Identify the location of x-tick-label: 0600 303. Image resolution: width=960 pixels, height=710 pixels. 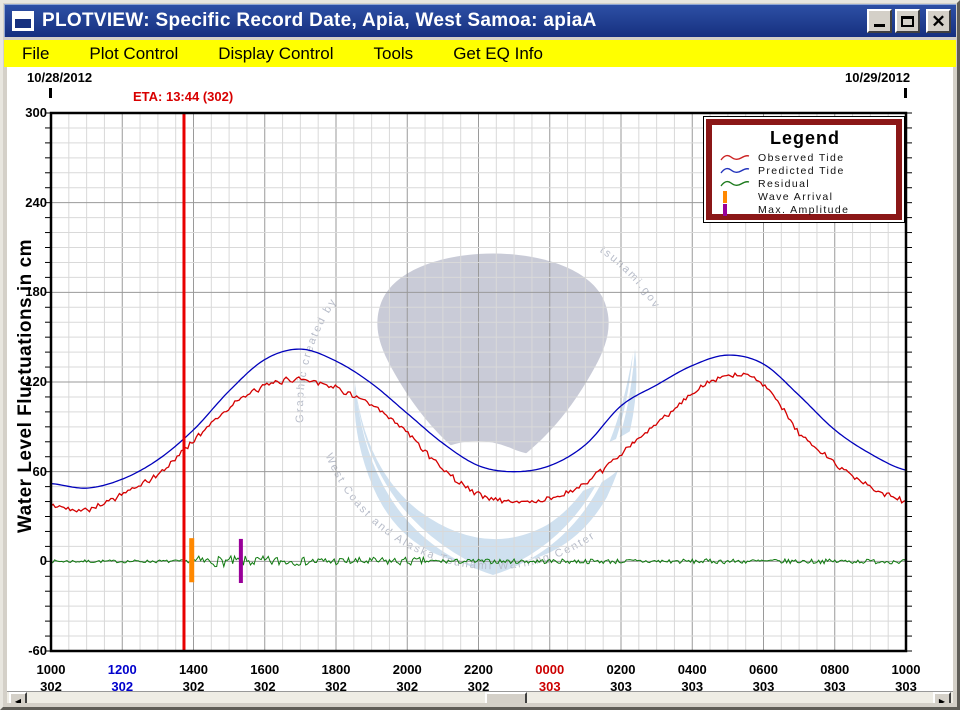
(763, 678).